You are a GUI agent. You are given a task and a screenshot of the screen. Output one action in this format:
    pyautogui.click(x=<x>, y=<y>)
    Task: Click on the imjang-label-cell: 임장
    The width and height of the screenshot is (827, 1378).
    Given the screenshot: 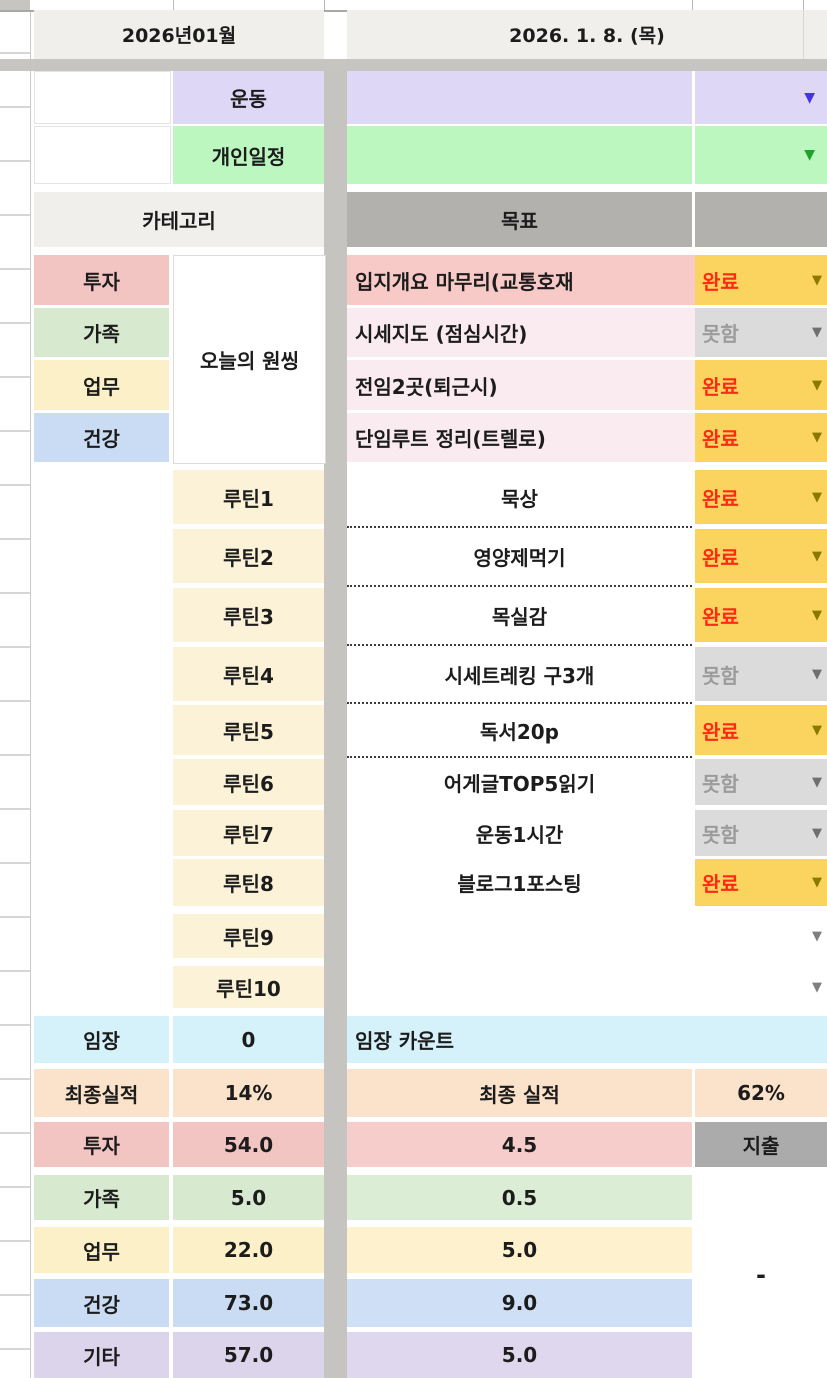 What is the action you would take?
    pyautogui.click(x=101, y=1039)
    